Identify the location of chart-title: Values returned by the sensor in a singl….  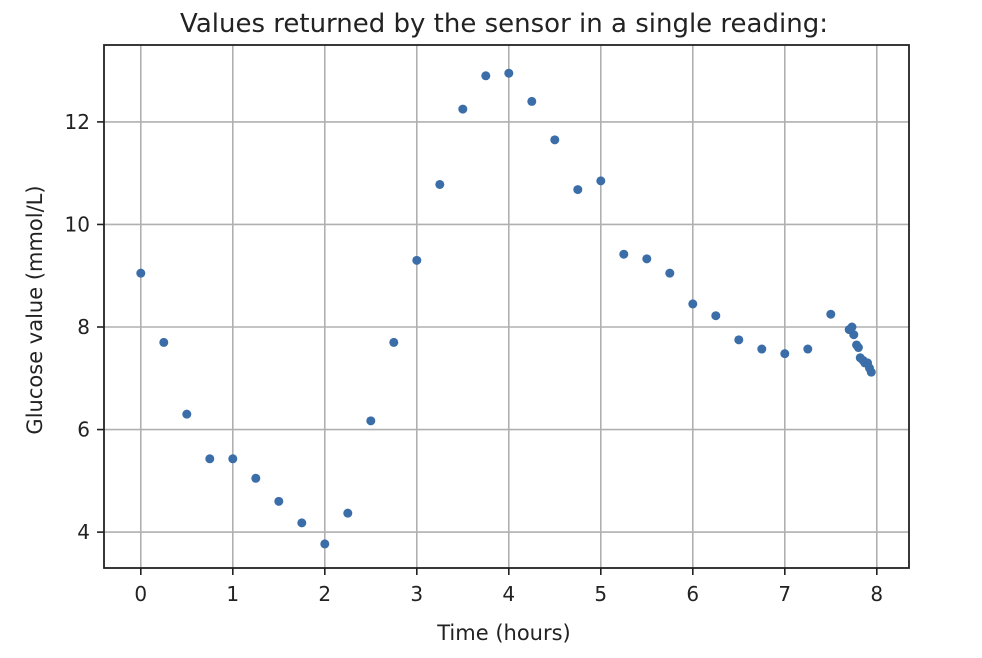
(504, 24).